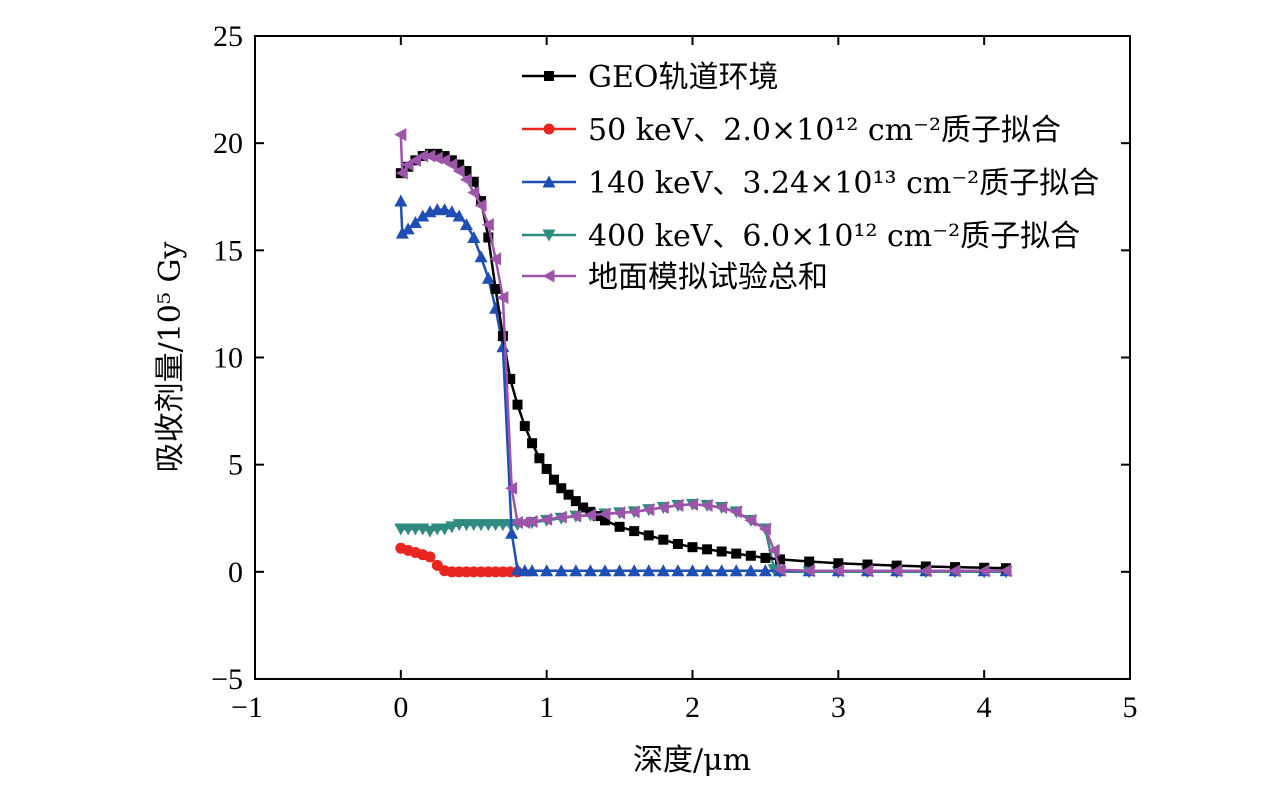 The image size is (1276, 786). I want to click on legend-label: 400 keV、6.0×10¹² cm⁻²质子拟合, so click(834, 236).